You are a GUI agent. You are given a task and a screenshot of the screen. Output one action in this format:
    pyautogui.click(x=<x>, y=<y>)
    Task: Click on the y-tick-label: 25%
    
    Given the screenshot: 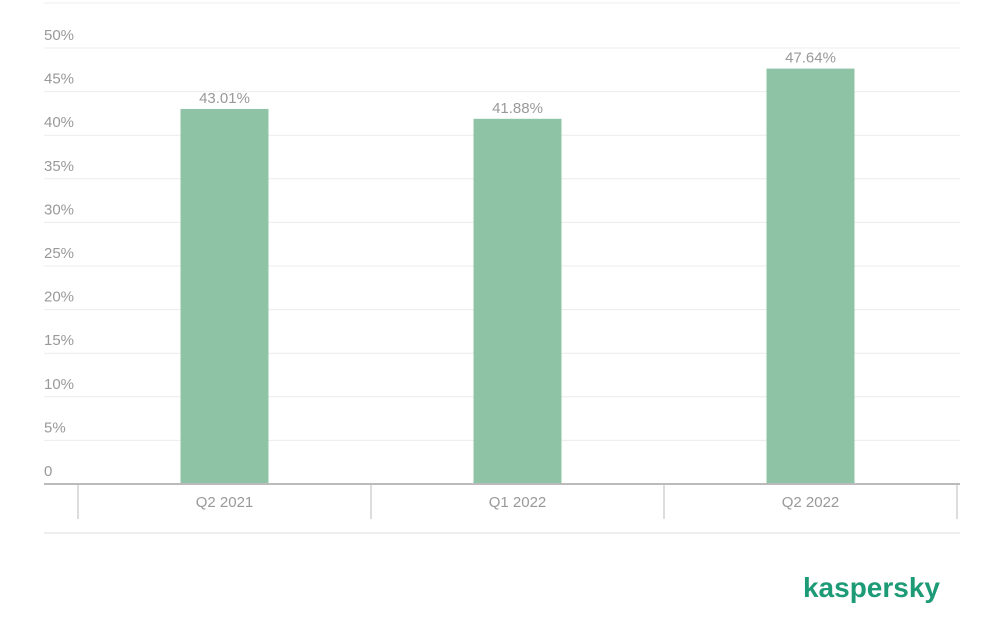 What is the action you would take?
    pyautogui.click(x=59, y=253)
    